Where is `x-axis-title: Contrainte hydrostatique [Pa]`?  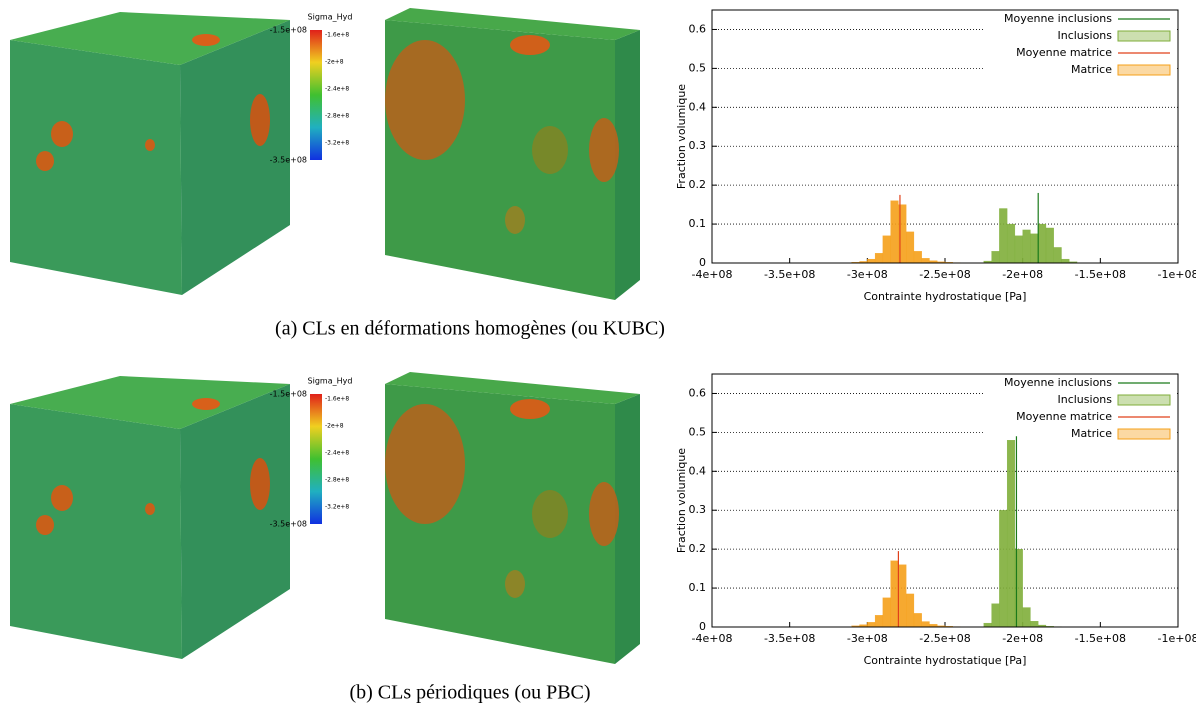 x-axis-title: Contrainte hydrostatique [Pa] is located at coordinates (945, 296).